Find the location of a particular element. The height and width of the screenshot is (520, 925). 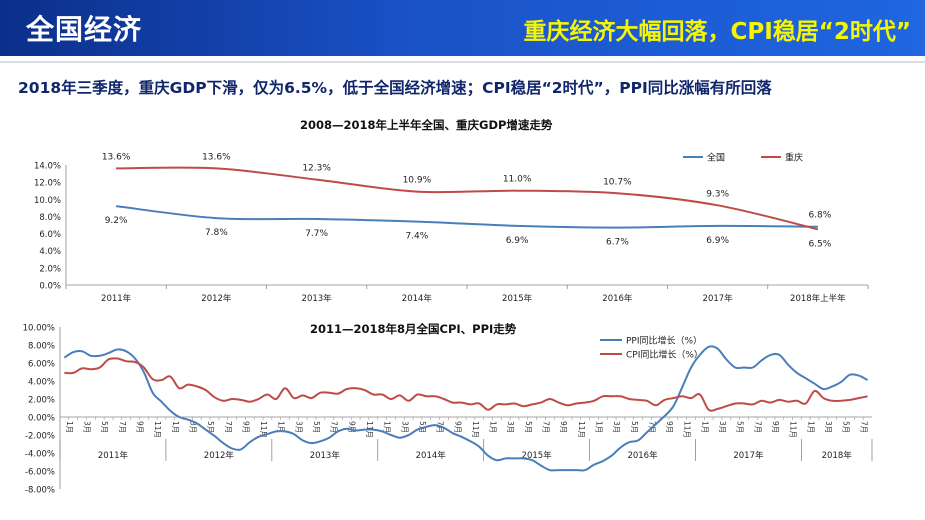

year-label: 2017年 is located at coordinates (748, 455).